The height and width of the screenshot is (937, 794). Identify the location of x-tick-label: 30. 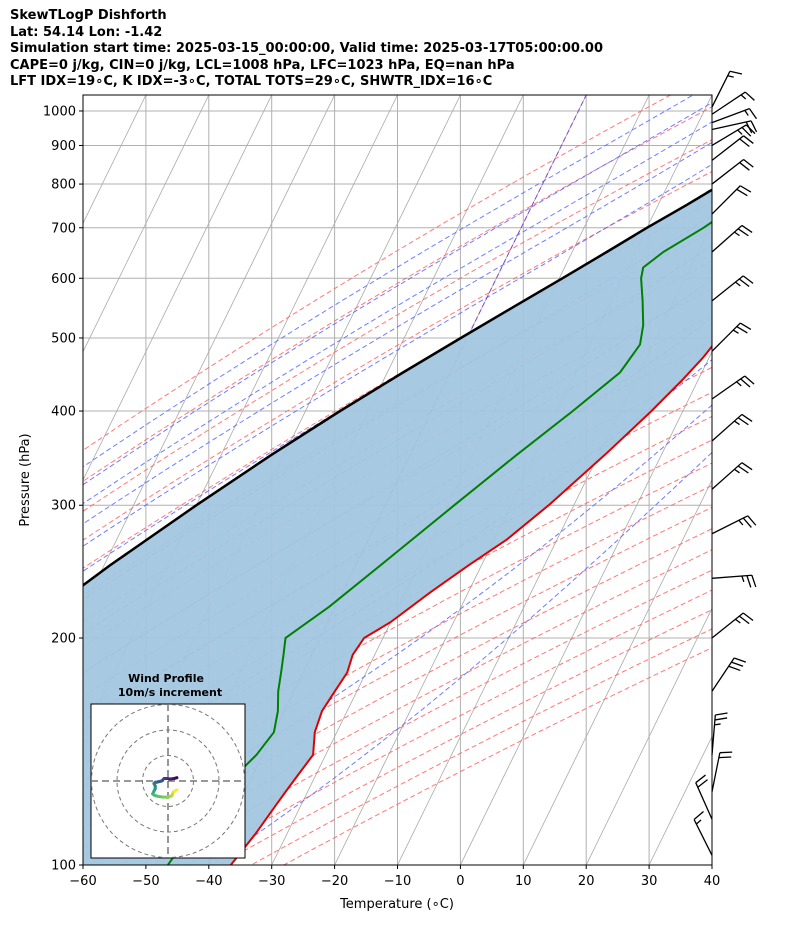
(649, 881).